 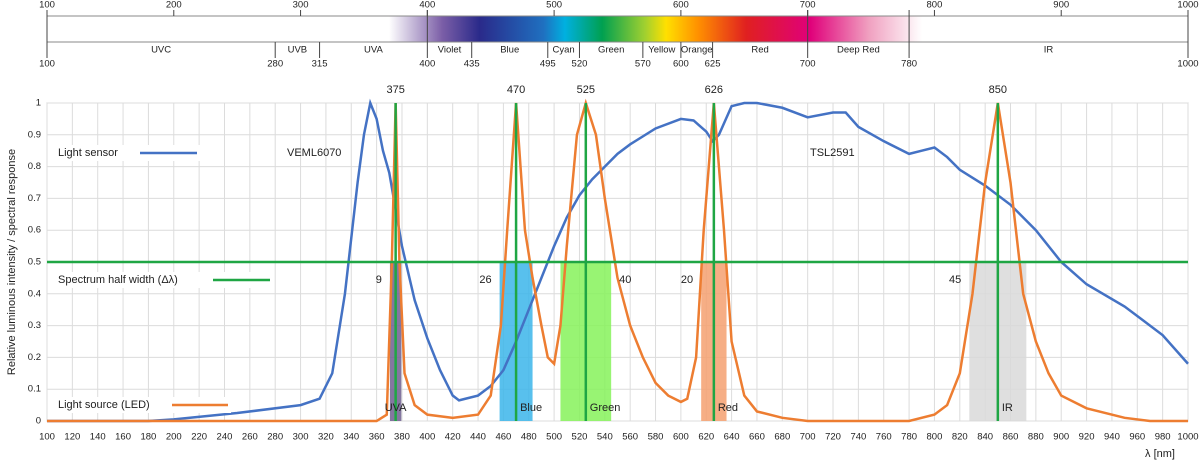 I want to click on boundary-label: 495, so click(x=548, y=64).